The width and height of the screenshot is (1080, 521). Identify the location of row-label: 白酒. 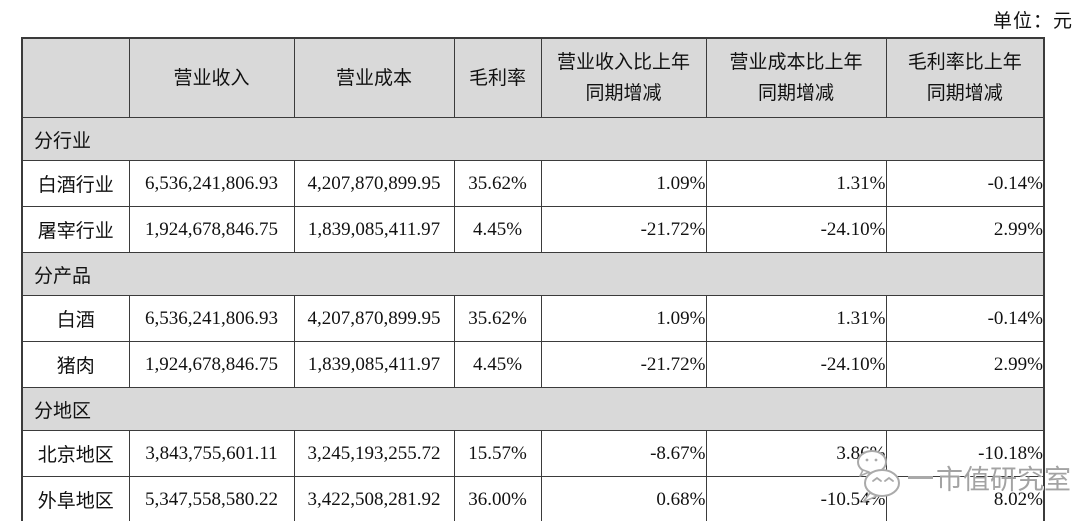
(75, 318).